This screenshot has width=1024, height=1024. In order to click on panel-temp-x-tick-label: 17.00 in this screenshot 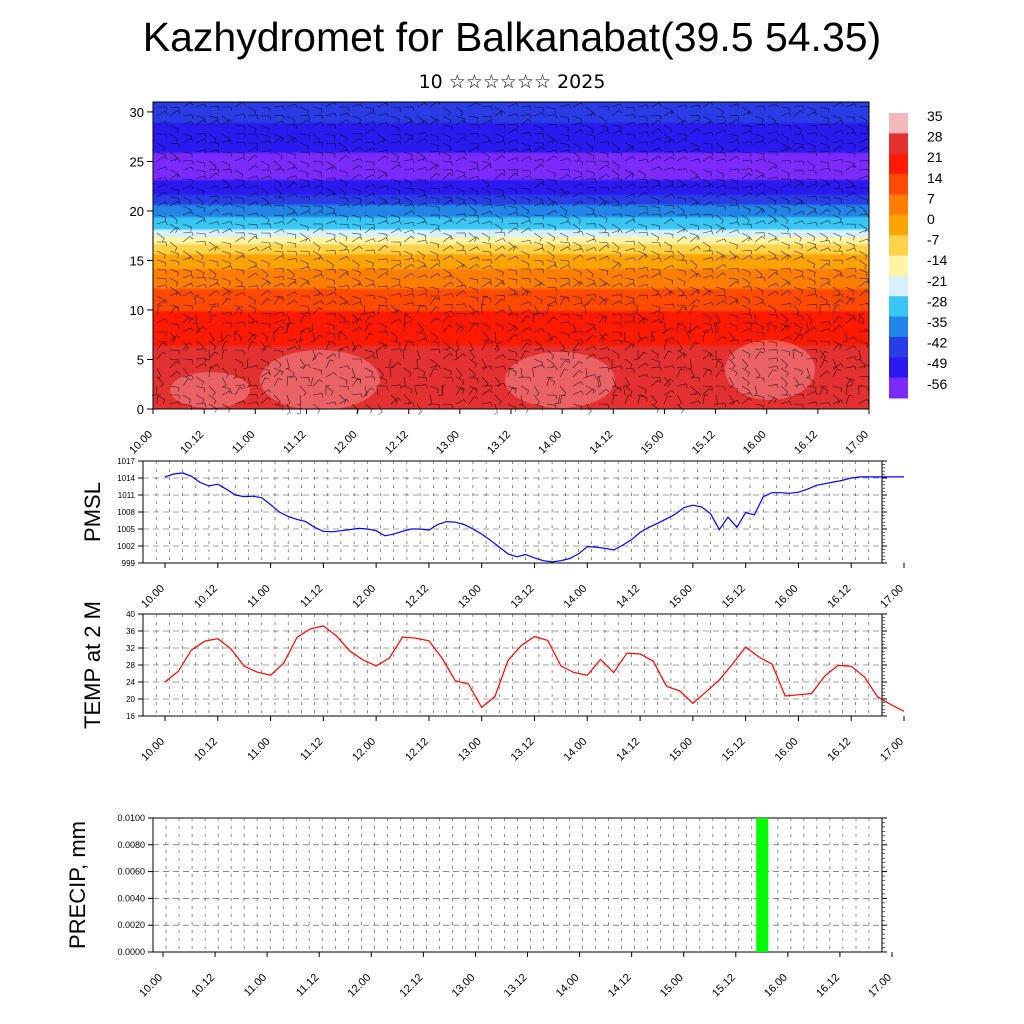, I will do `click(892, 750)`.